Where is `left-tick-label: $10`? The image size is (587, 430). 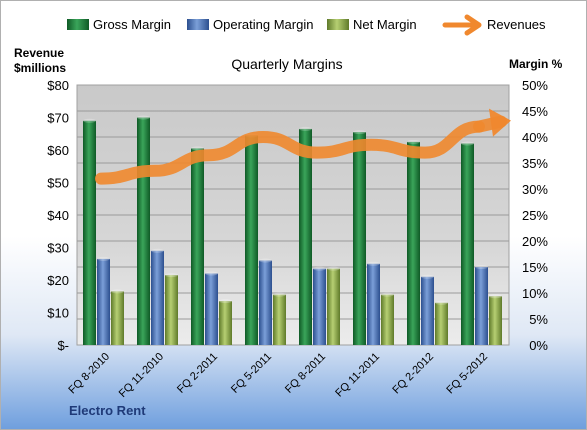
left-tick-label: $10 is located at coordinates (58, 313).